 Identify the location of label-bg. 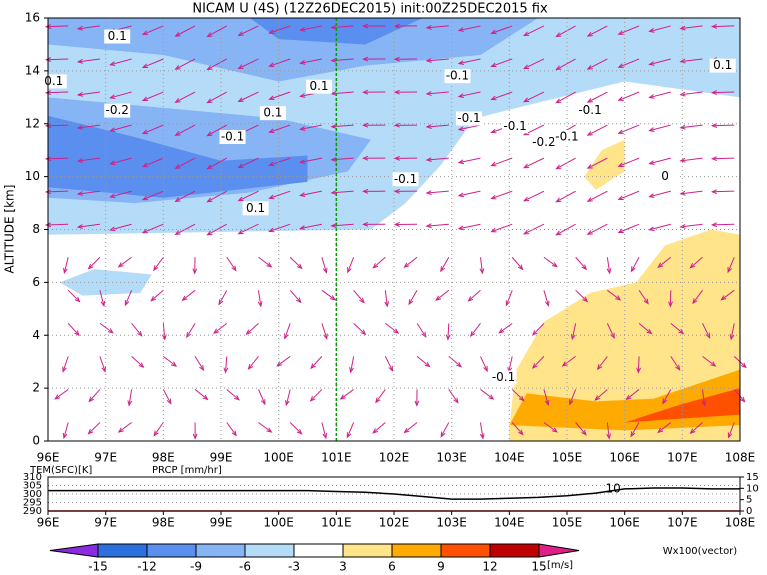
(543, 142).